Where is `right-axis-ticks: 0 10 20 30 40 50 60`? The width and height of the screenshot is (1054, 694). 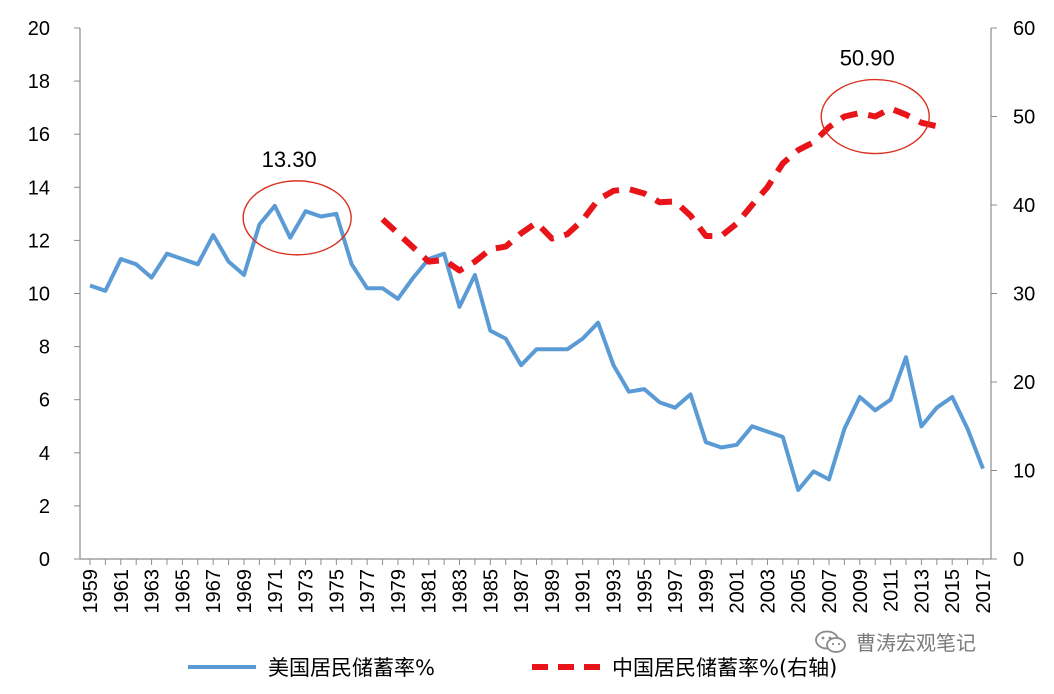 right-axis-ticks: 0 10 20 30 40 50 60 is located at coordinates (1013, 294).